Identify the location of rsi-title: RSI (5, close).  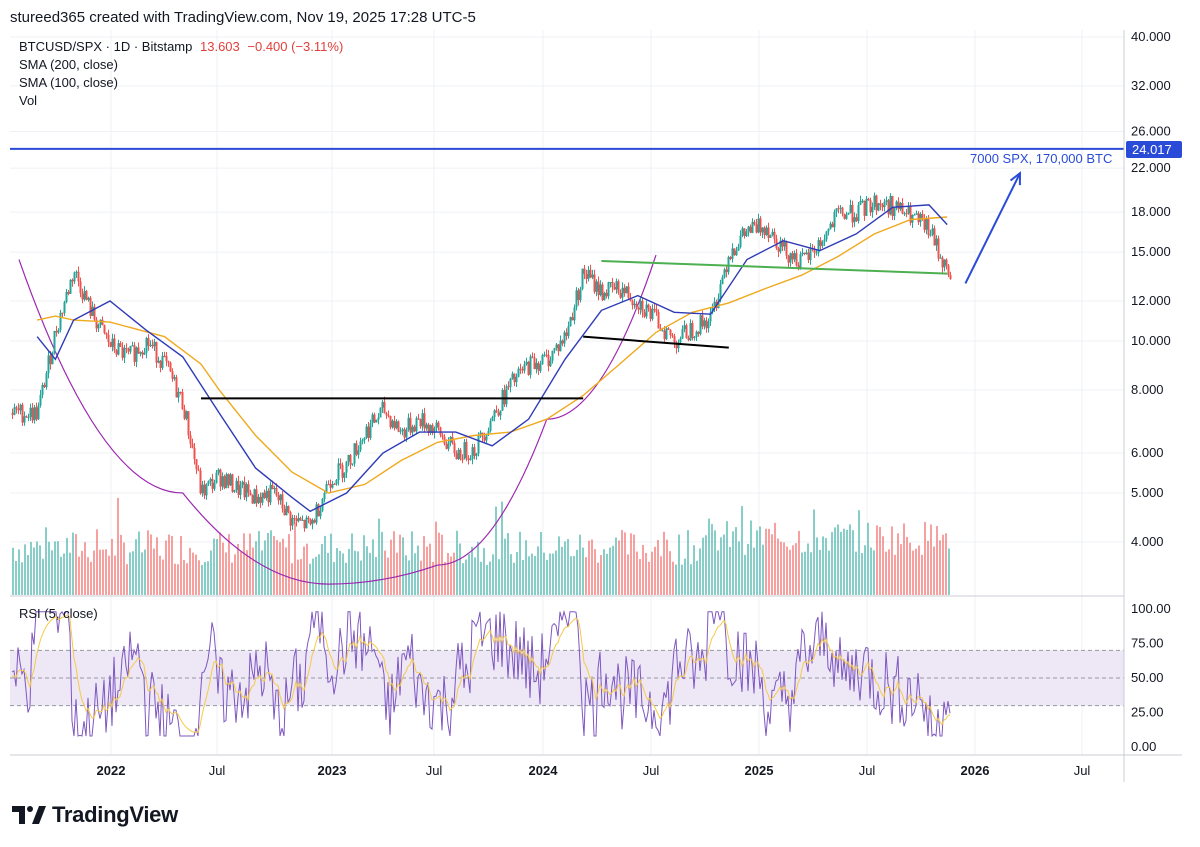
(58, 613).